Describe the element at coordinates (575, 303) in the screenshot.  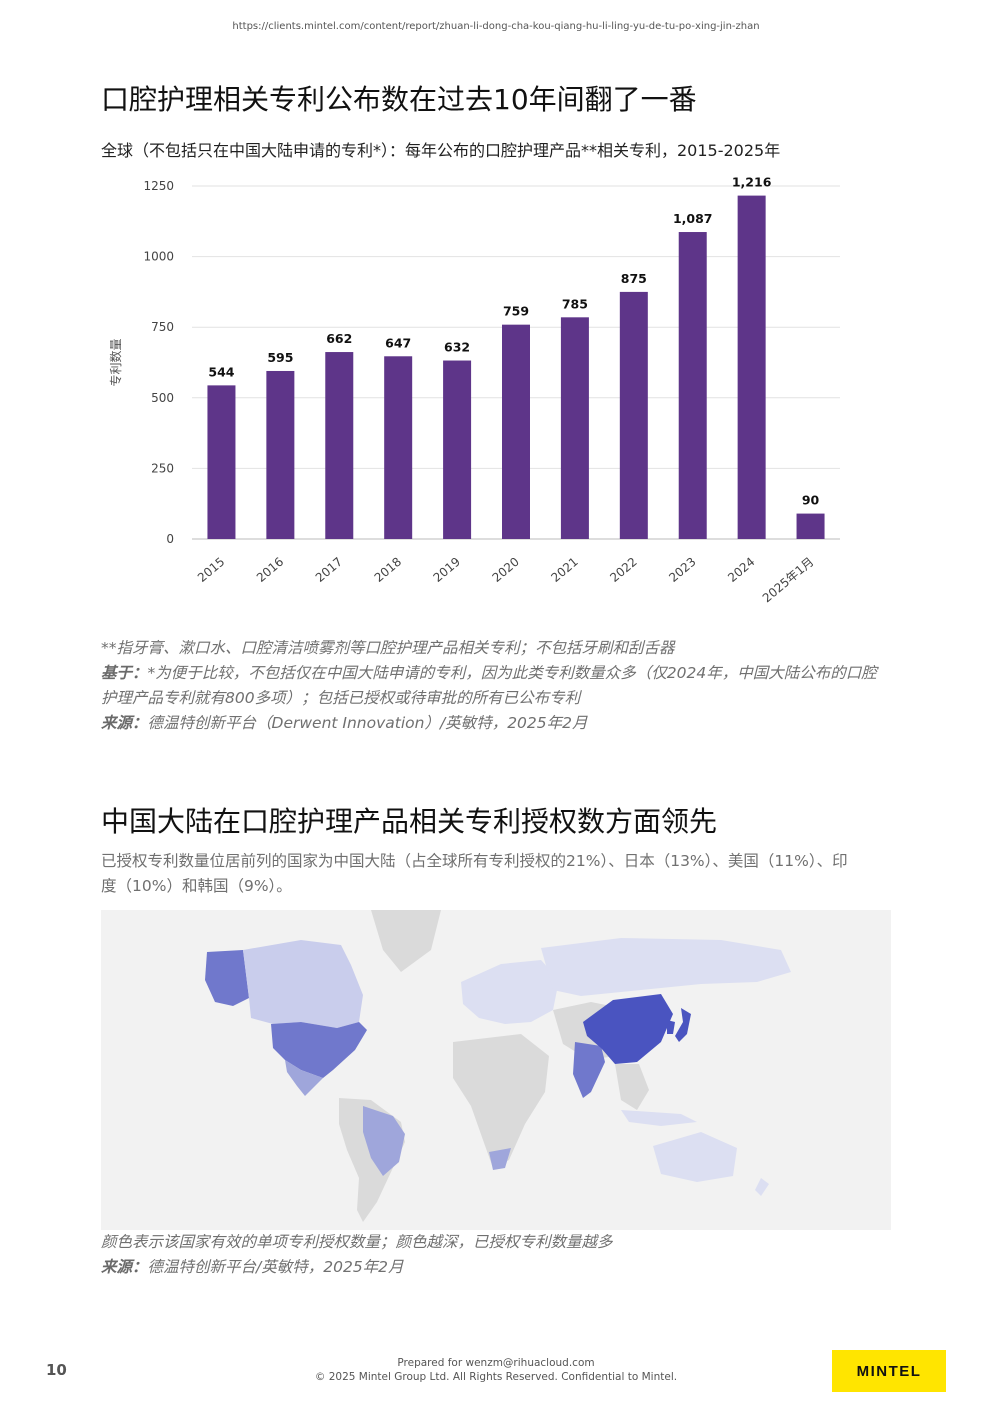
I see `bar-value-label: 785` at that location.